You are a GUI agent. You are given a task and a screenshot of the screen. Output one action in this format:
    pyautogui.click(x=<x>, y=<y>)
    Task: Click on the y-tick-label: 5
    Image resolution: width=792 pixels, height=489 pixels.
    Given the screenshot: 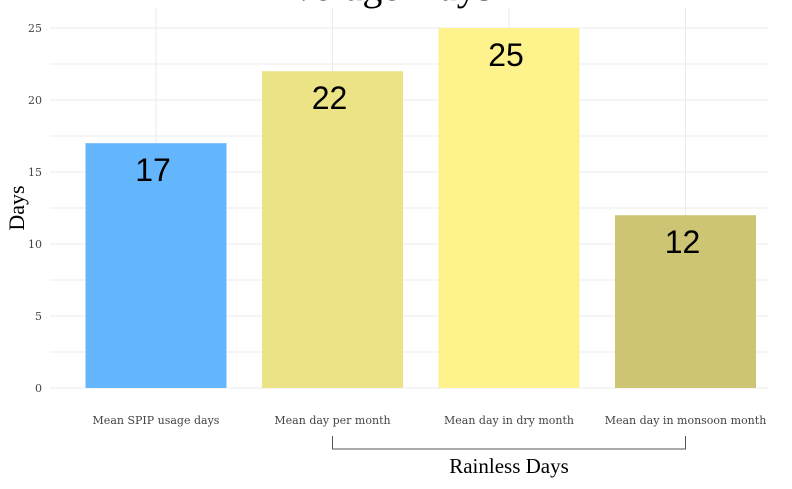 What is the action you would take?
    pyautogui.click(x=38, y=316)
    